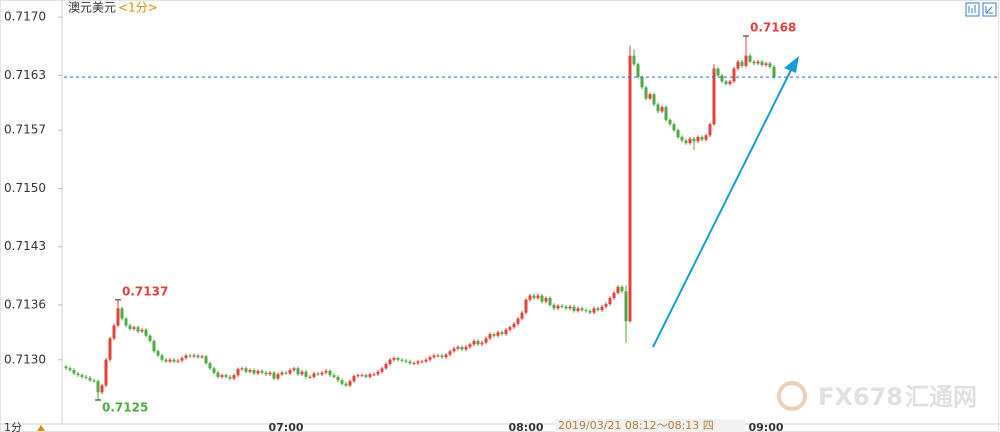 This screenshot has width=1000, height=432. I want to click on tooltip-box, so click(650, 425).